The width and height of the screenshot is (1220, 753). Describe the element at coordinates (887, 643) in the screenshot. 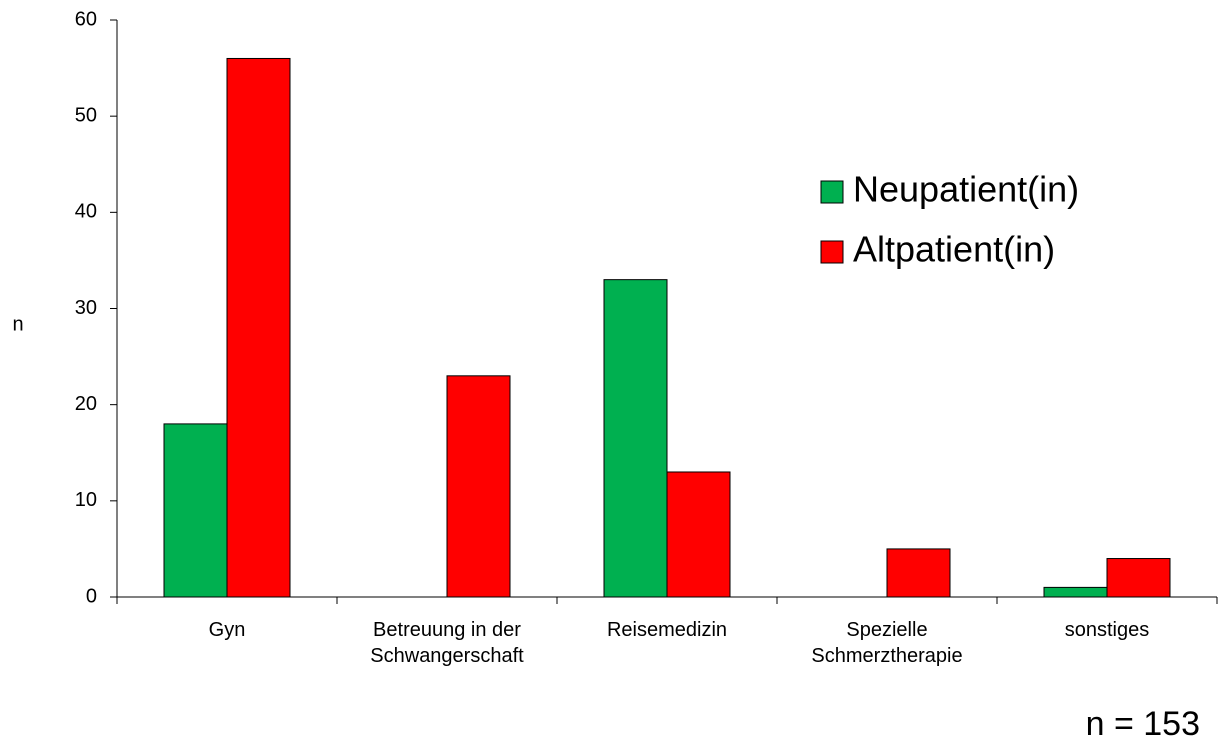

I see `x-tick-label: Spezielle Schmerztherapie` at that location.